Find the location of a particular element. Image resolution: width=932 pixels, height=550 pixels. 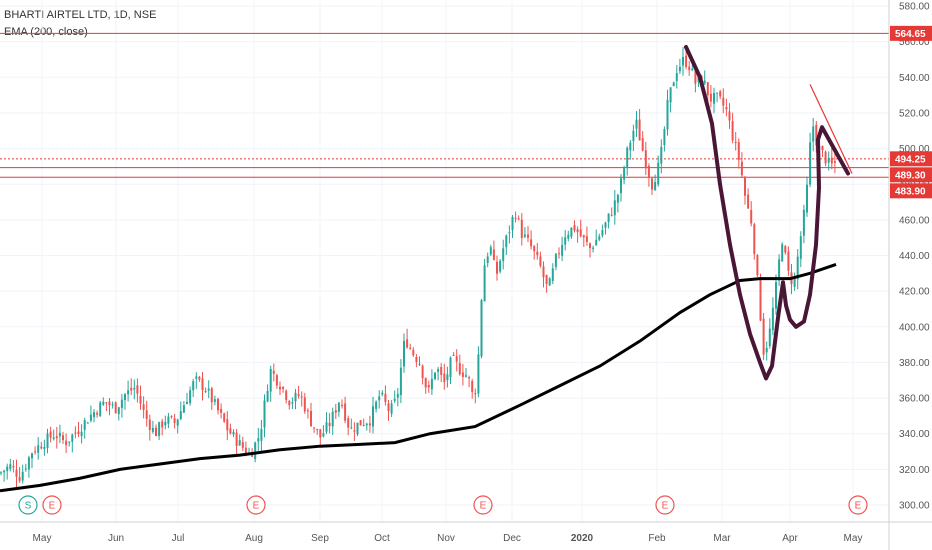

price-tags: 564.65 494.25 489.30 483.90 is located at coordinates (911, 112).